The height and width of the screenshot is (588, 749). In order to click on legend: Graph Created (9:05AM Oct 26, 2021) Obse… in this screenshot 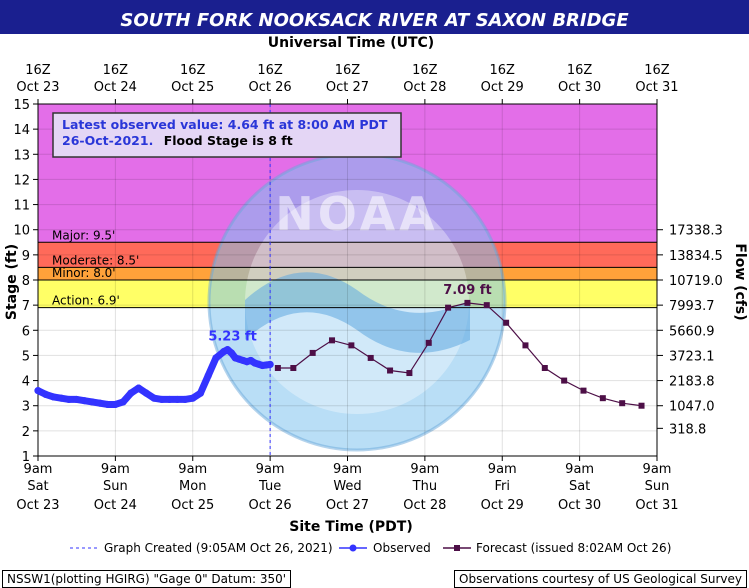, I will do `click(370, 548)`.